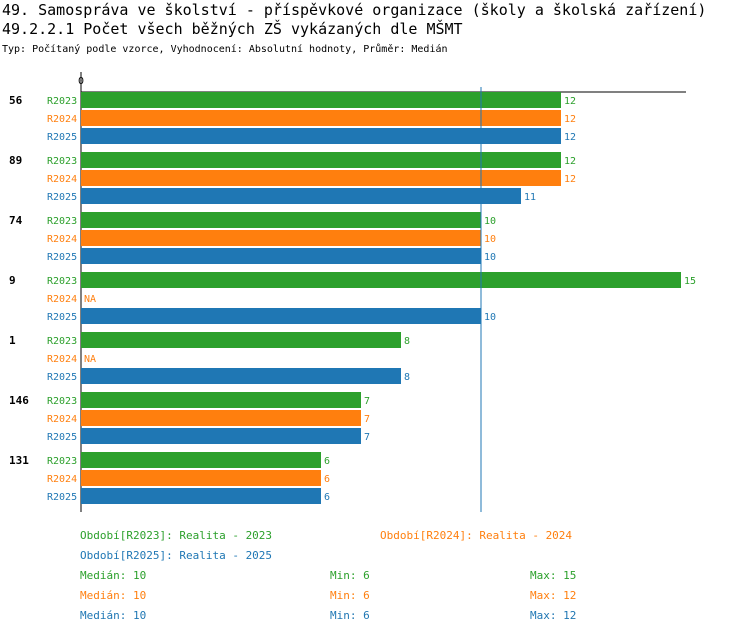  What do you see at coordinates (350, 595) in the screenshot?
I see `legend-min-r2024: Min: 6` at bounding box center [350, 595].